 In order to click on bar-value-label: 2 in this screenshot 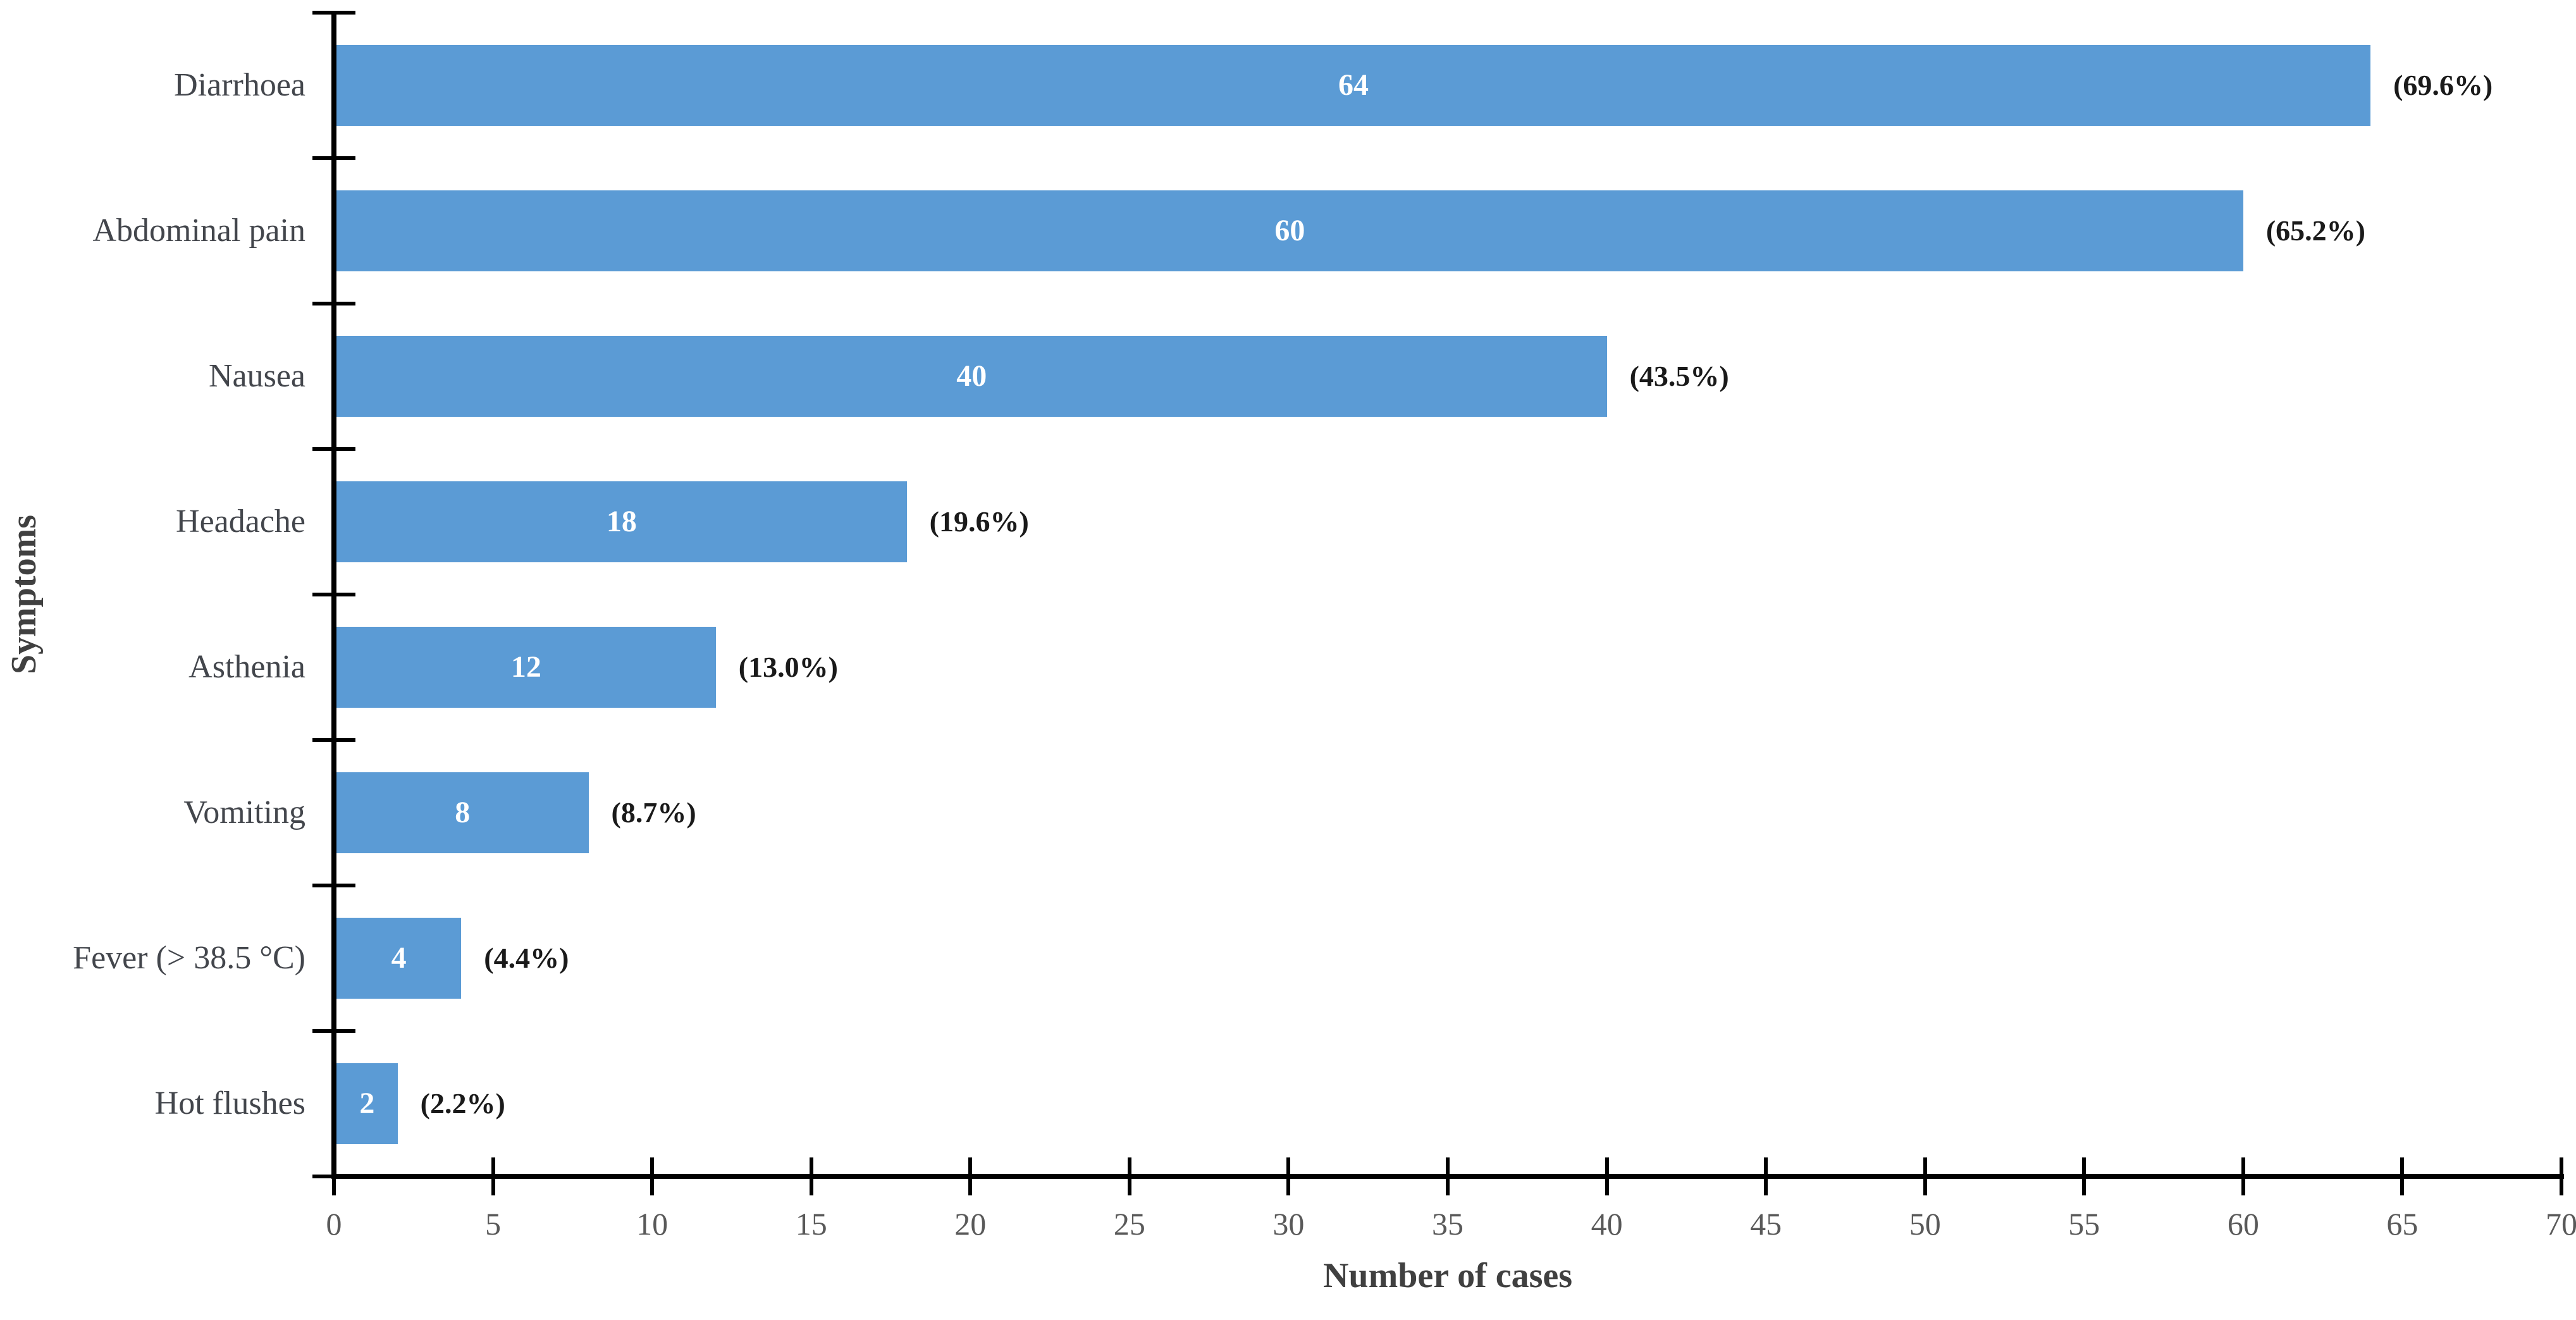, I will do `click(367, 1103)`.